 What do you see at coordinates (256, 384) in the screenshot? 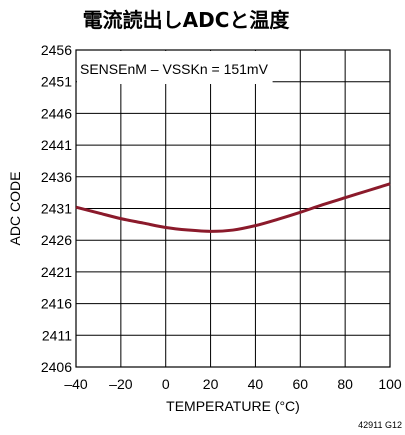
I see `x-tick-label: 40` at bounding box center [256, 384].